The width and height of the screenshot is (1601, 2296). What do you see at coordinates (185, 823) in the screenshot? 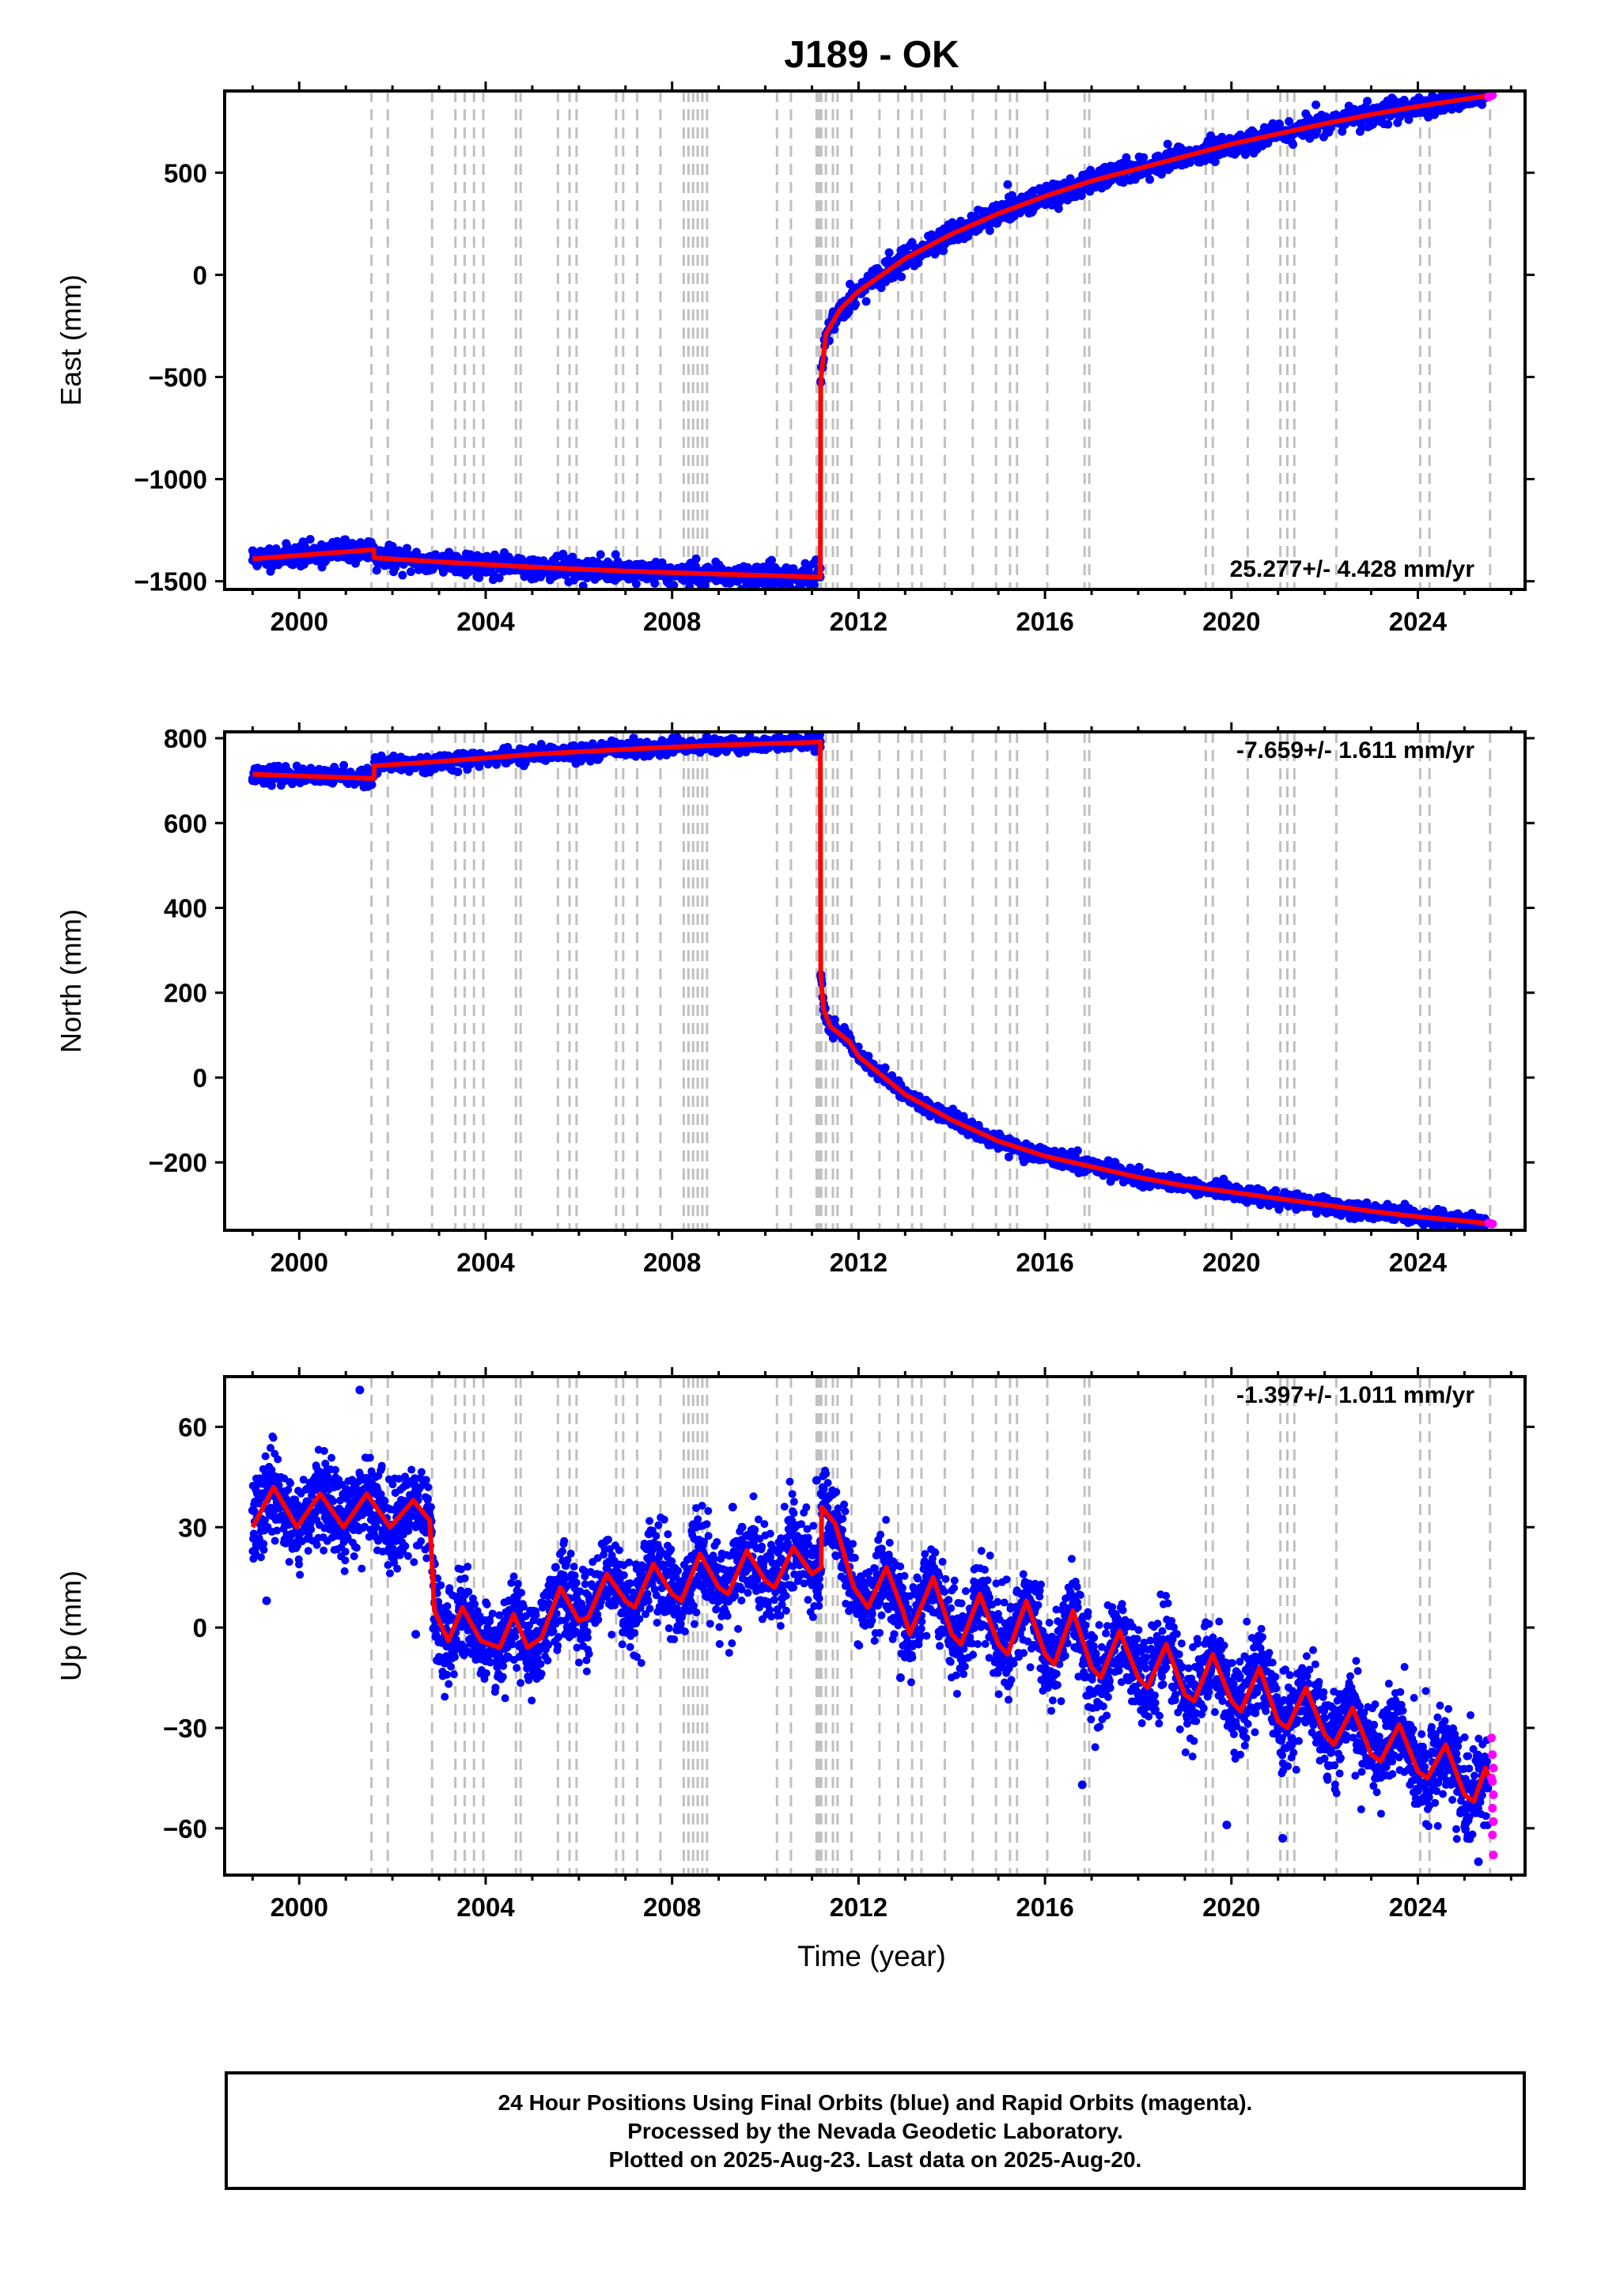
I see `y-tick-label: 600` at bounding box center [185, 823].